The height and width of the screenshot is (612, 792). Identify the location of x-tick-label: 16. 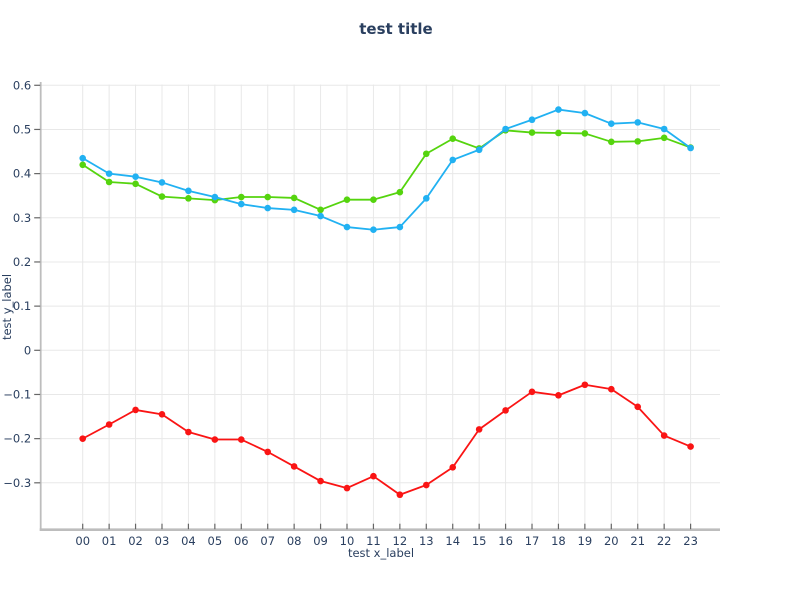
(505, 541).